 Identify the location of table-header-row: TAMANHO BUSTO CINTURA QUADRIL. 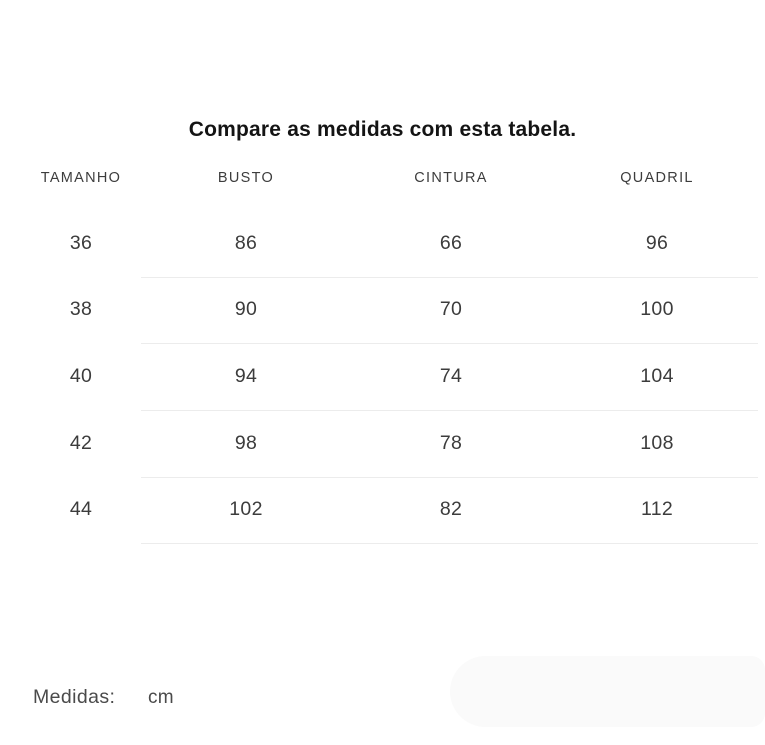
(371, 178).